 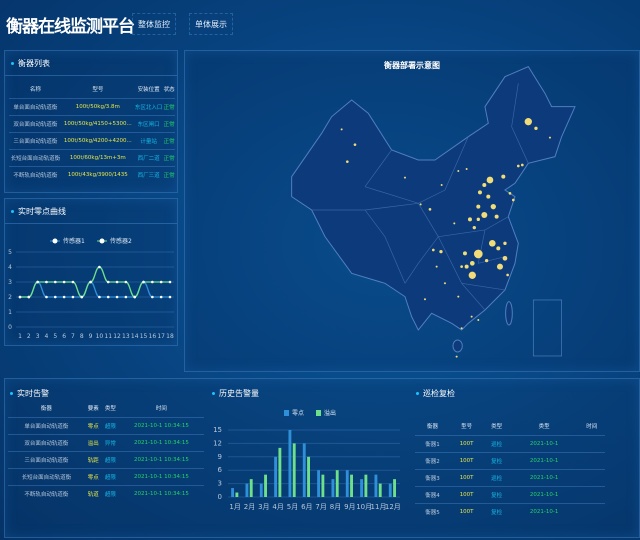 What do you see at coordinates (64, 336) in the screenshot?
I see `x-tick-label: 6` at bounding box center [64, 336].